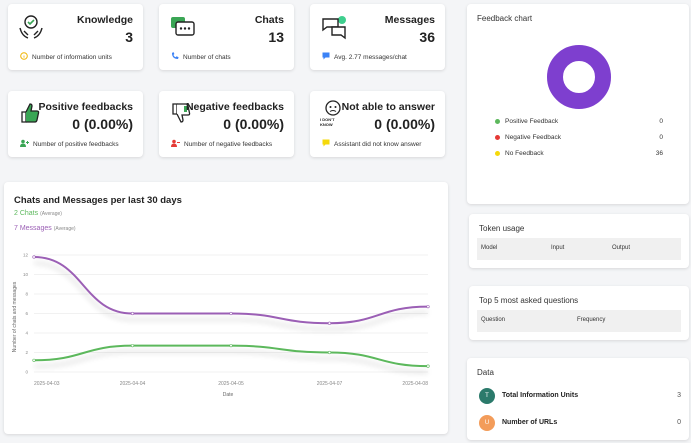  What do you see at coordinates (175, 144) in the screenshot?
I see `user-minus-icon` at bounding box center [175, 144].